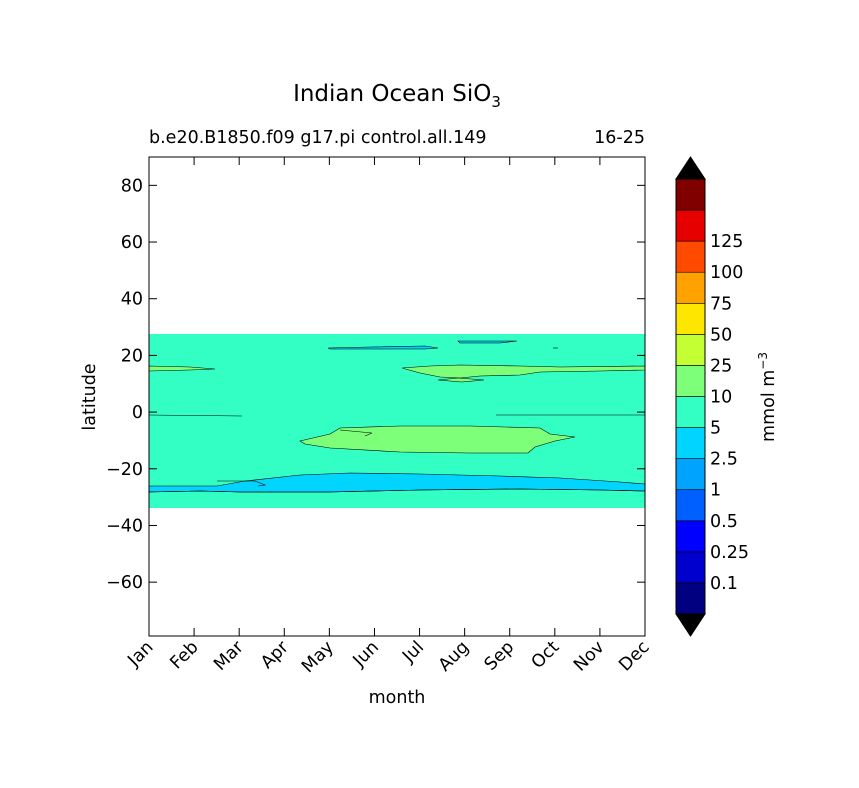  What do you see at coordinates (413, 652) in the screenshot?
I see `x-tick-label: Jul` at bounding box center [413, 652].